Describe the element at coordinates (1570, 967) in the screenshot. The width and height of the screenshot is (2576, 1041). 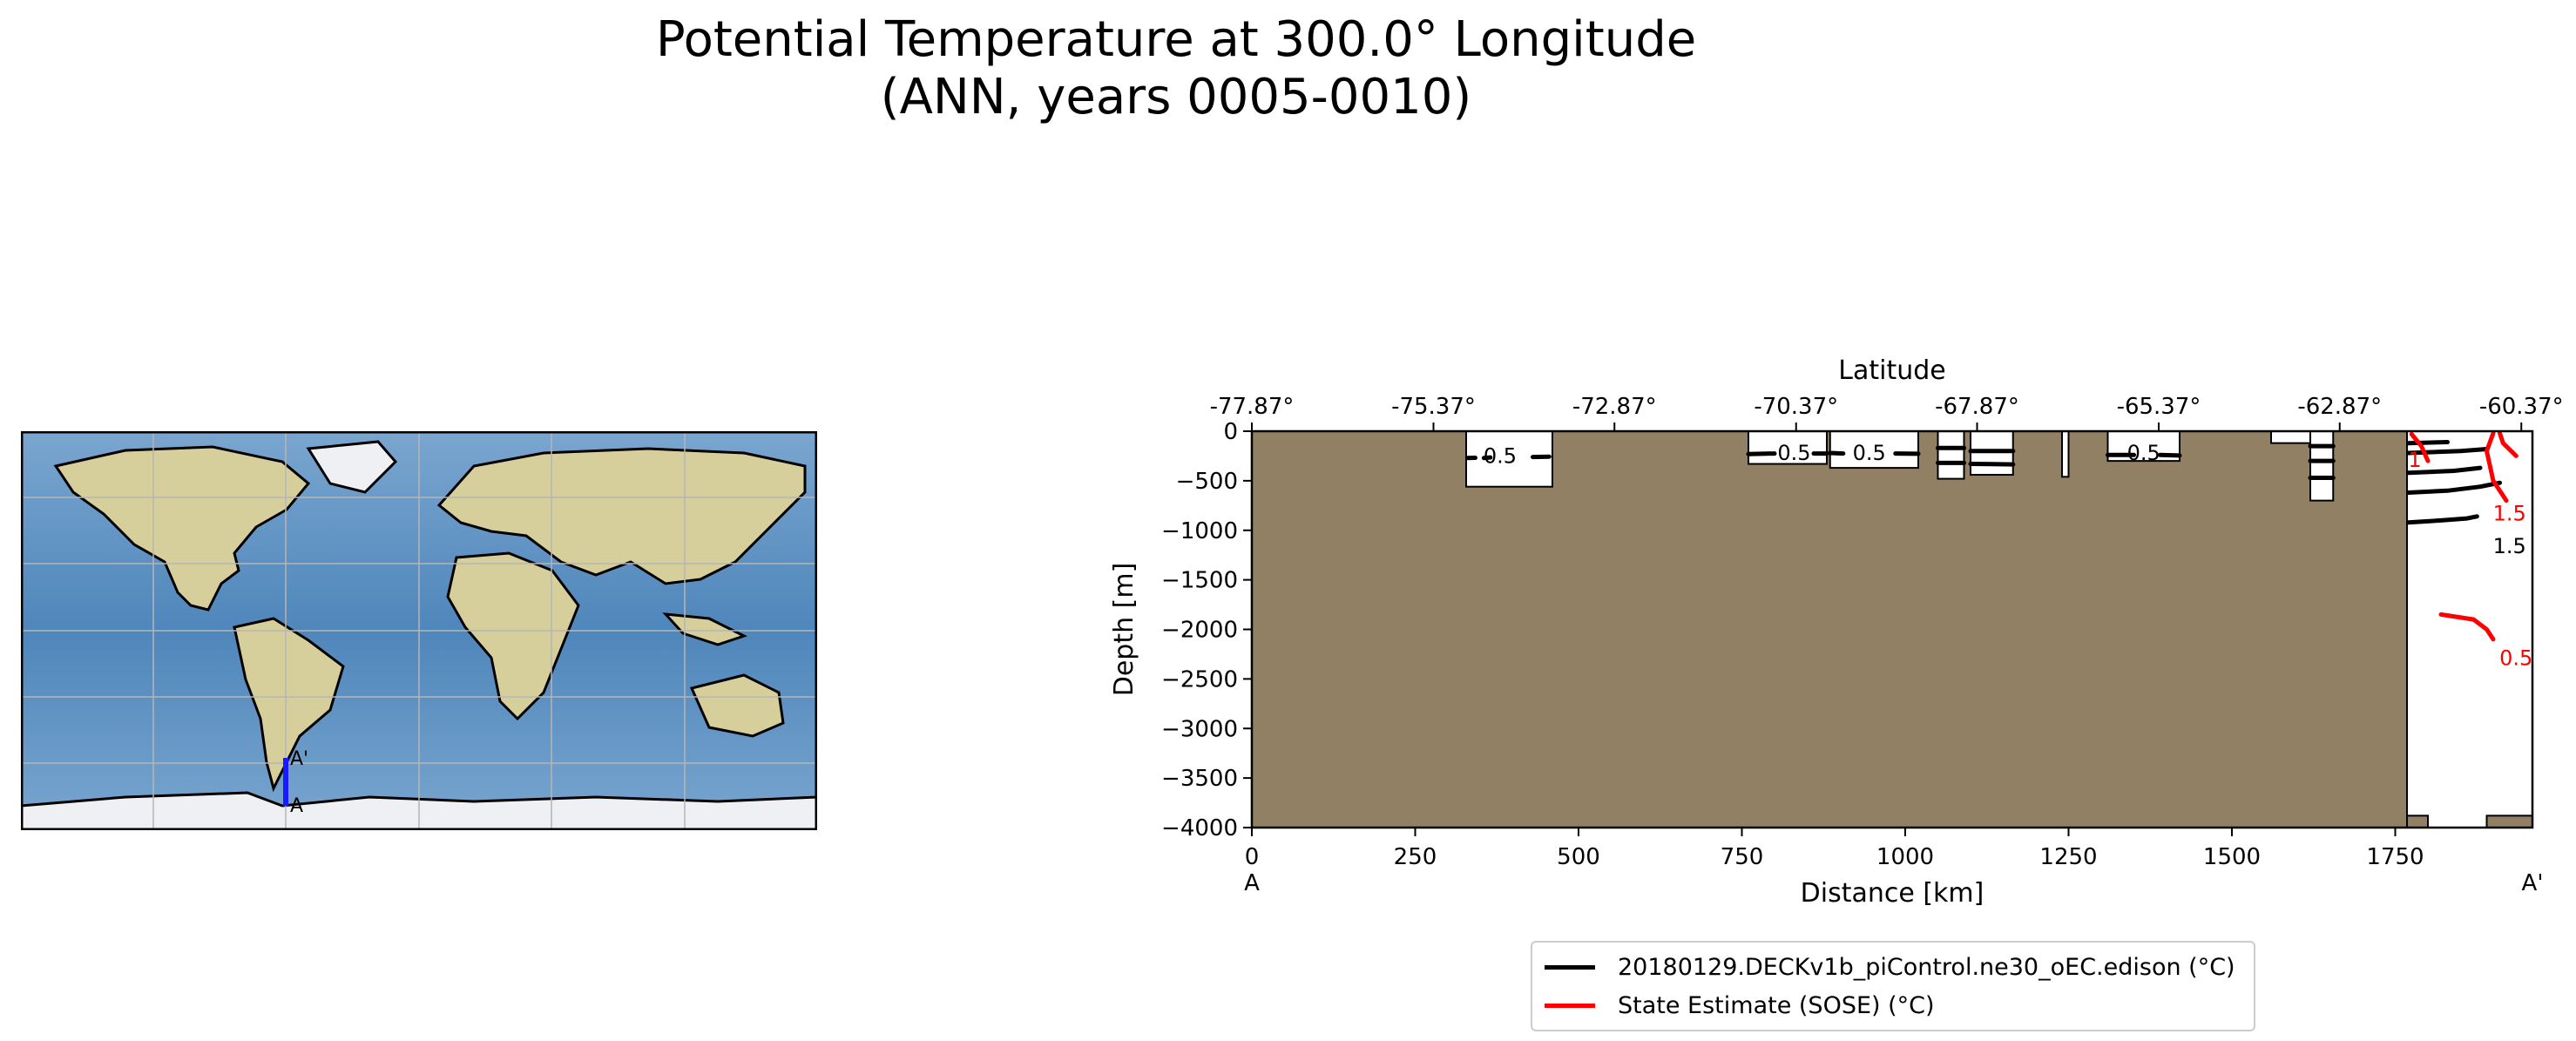
I see `legend-swatch-model` at that location.